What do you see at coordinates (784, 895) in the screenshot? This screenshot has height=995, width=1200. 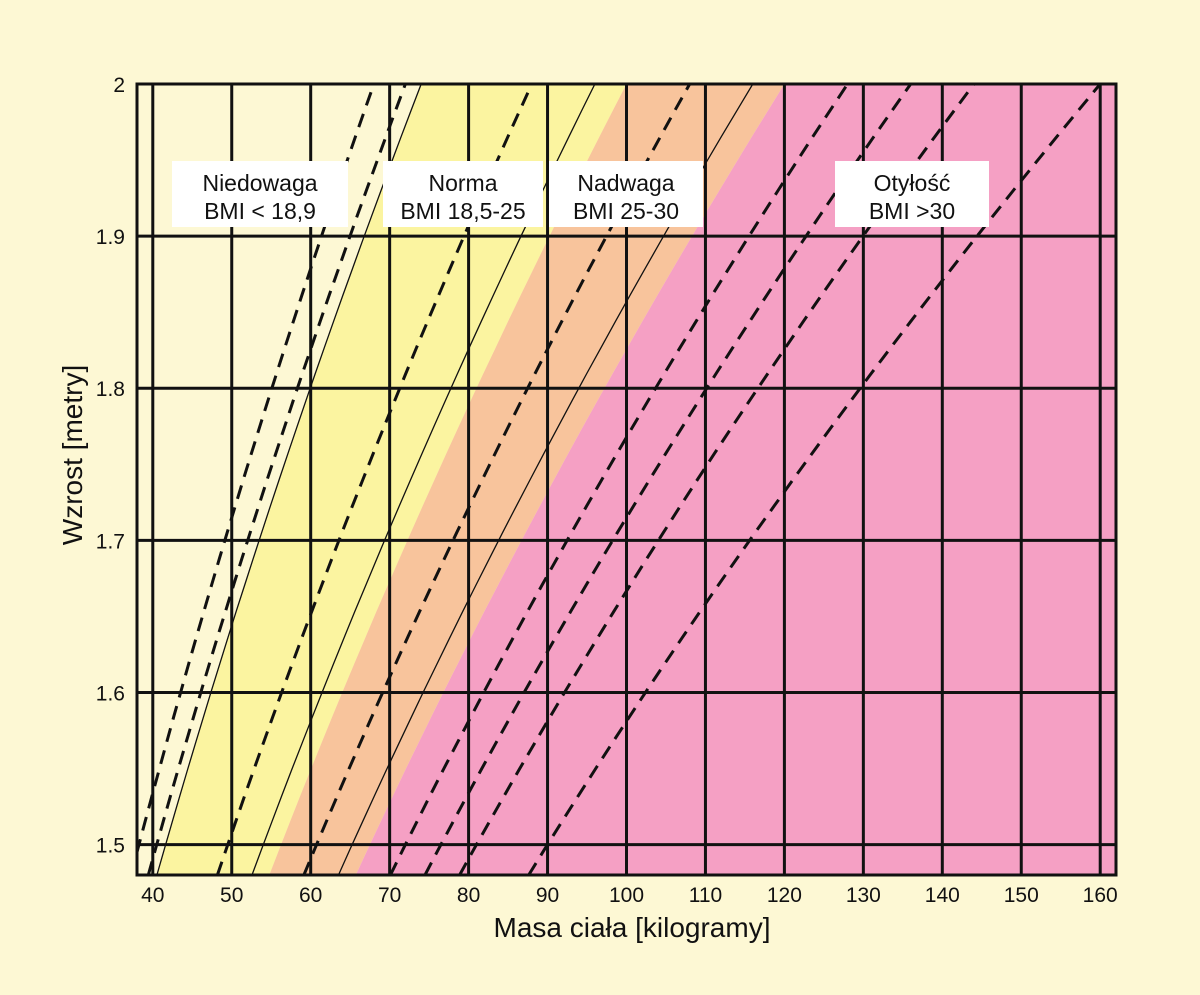 I see `x-tick-label: 120` at bounding box center [784, 895].